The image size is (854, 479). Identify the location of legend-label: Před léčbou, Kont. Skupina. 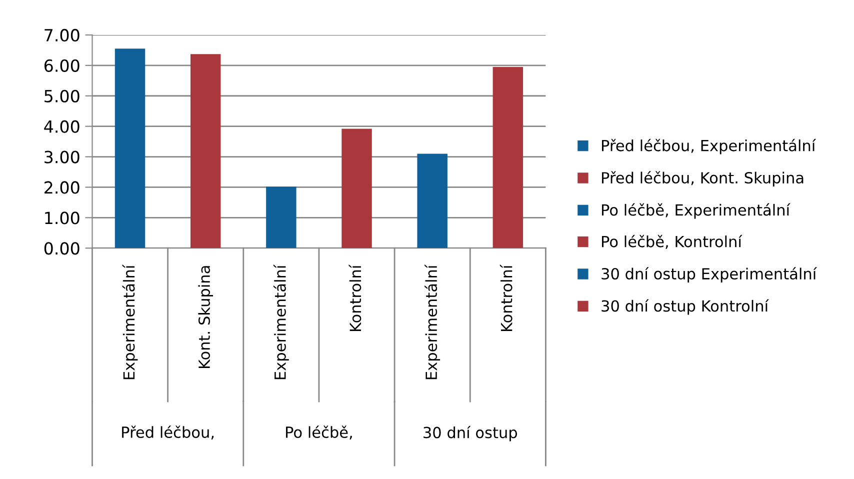
(703, 179).